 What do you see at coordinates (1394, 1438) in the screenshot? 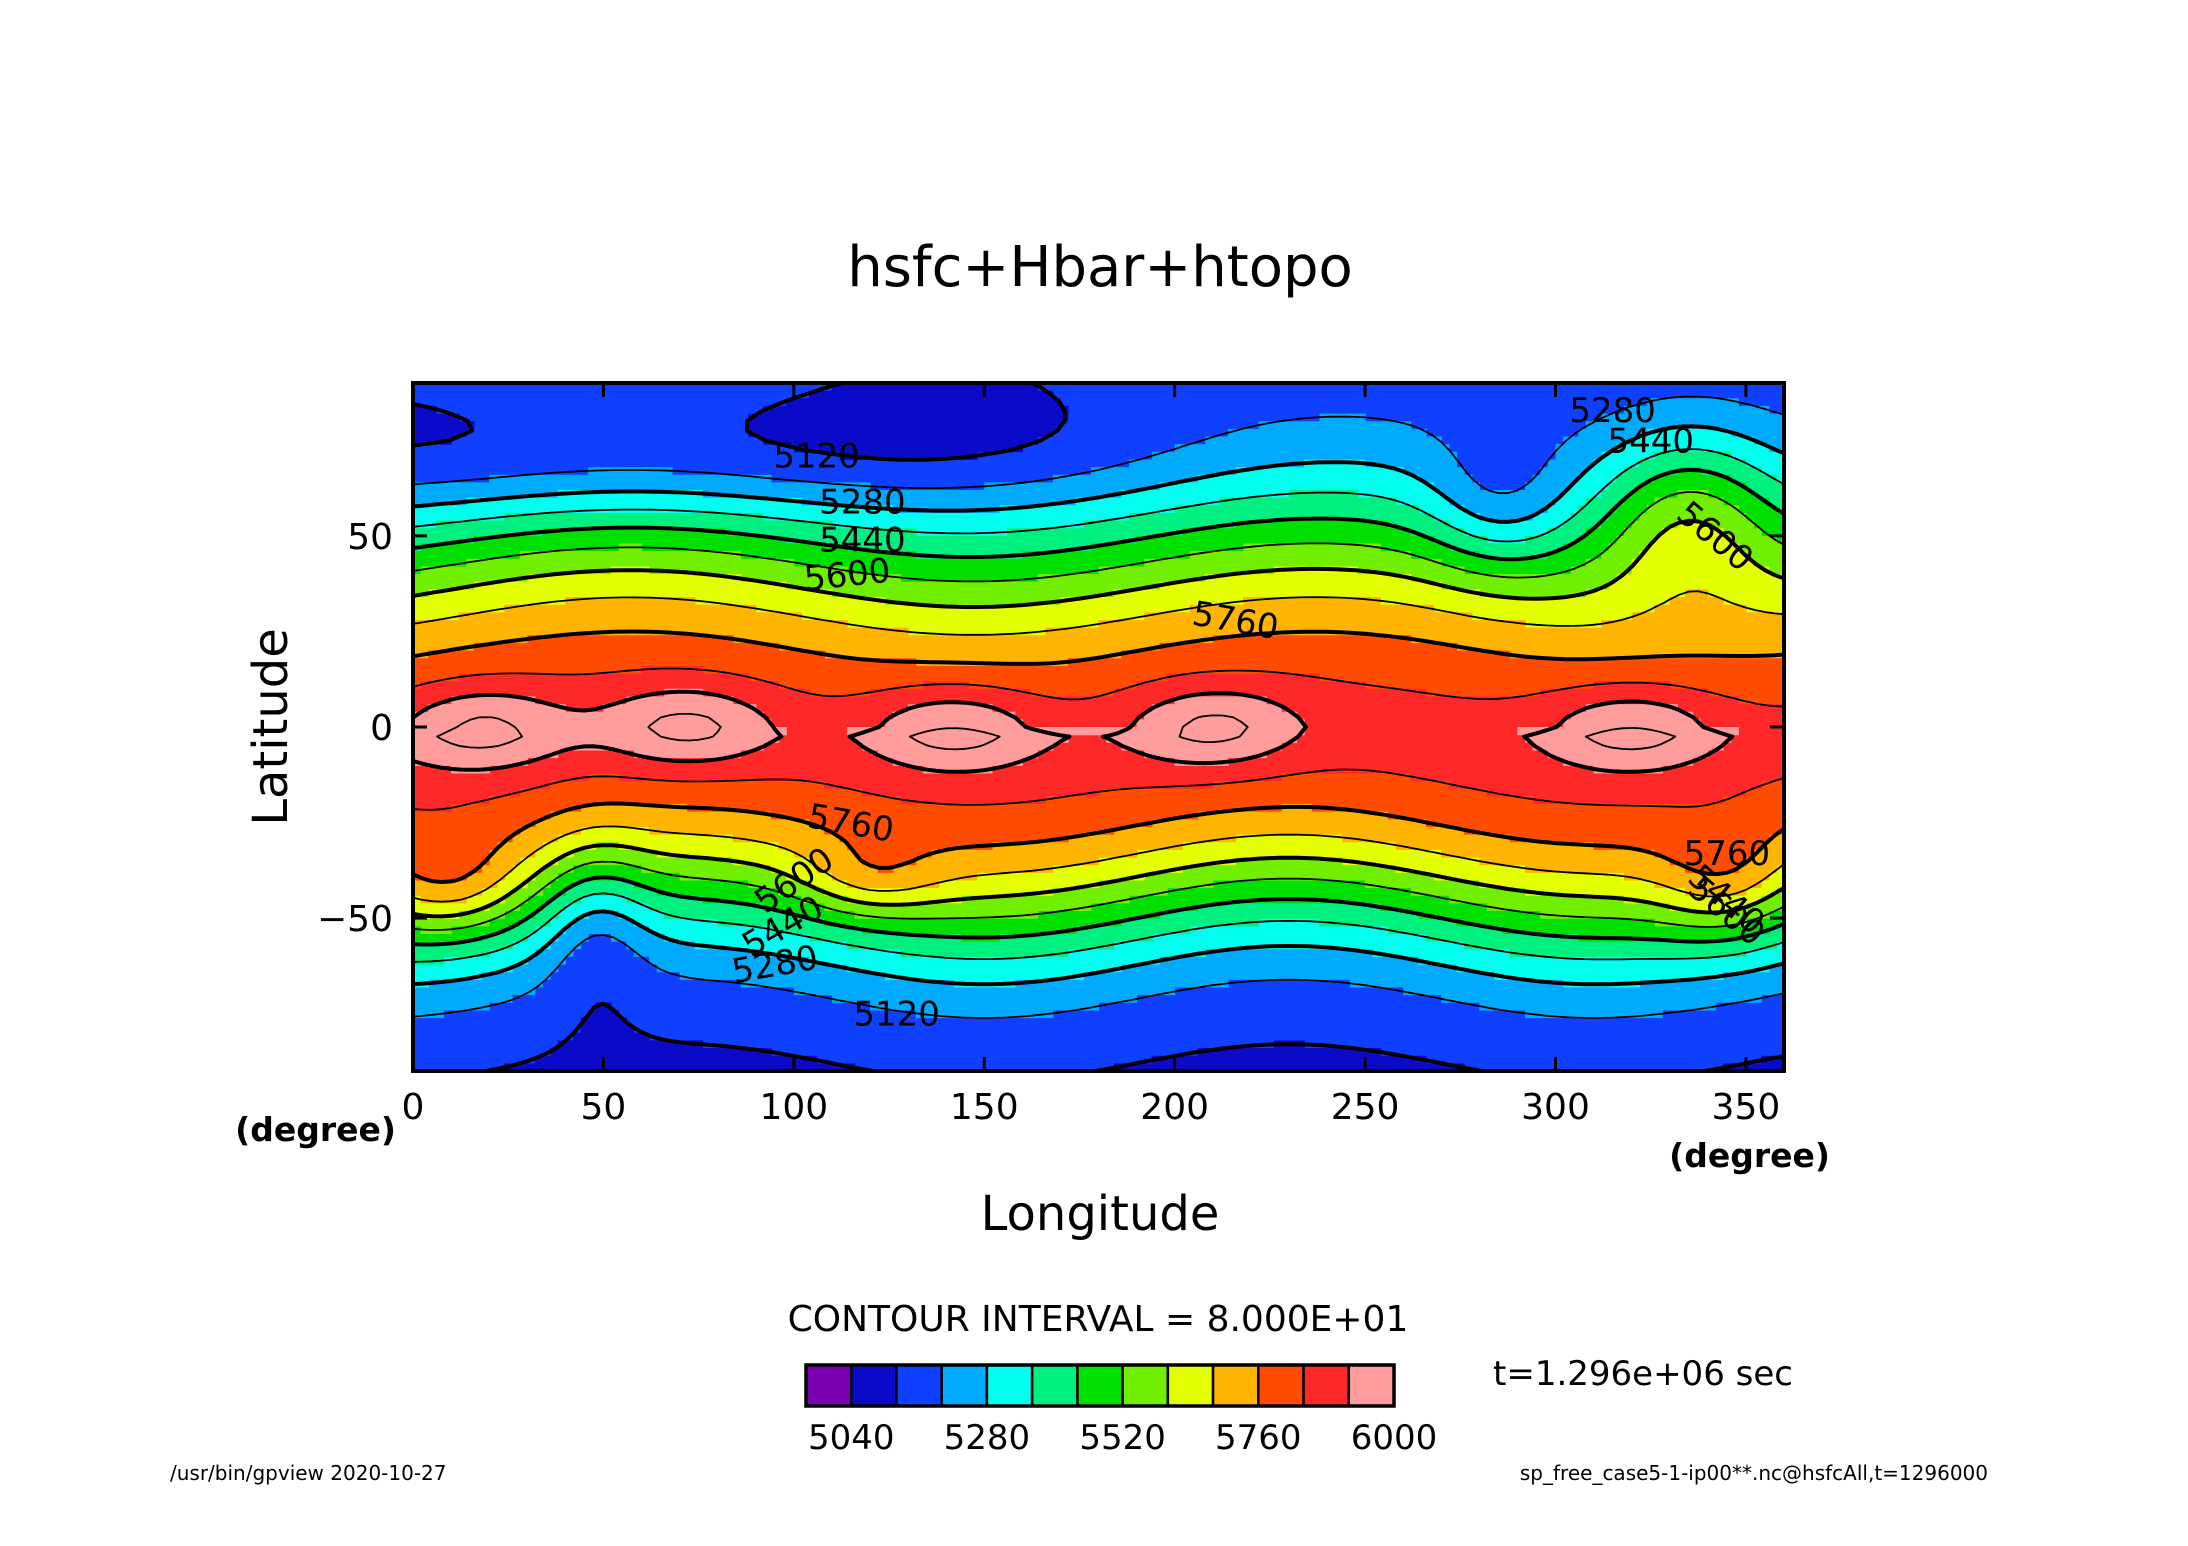
I see `colorbar-label: 6000` at bounding box center [1394, 1438].